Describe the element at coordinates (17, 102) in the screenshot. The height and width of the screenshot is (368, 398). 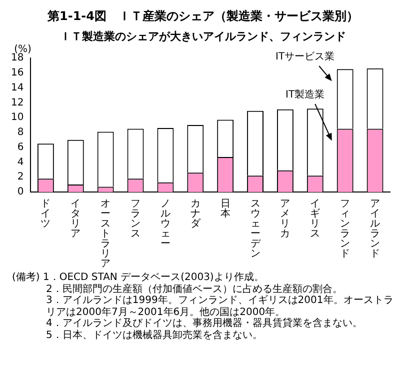
I see `y-tick-label: 12` at that location.